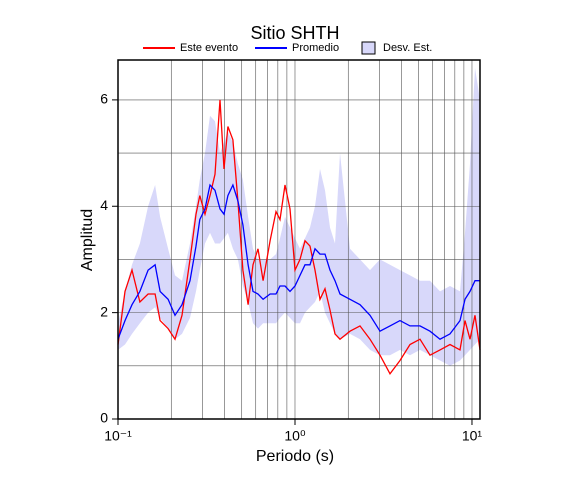 The width and height of the screenshot is (586, 480). What do you see at coordinates (104, 99) in the screenshot?
I see `y-tick-label: 6` at bounding box center [104, 99].